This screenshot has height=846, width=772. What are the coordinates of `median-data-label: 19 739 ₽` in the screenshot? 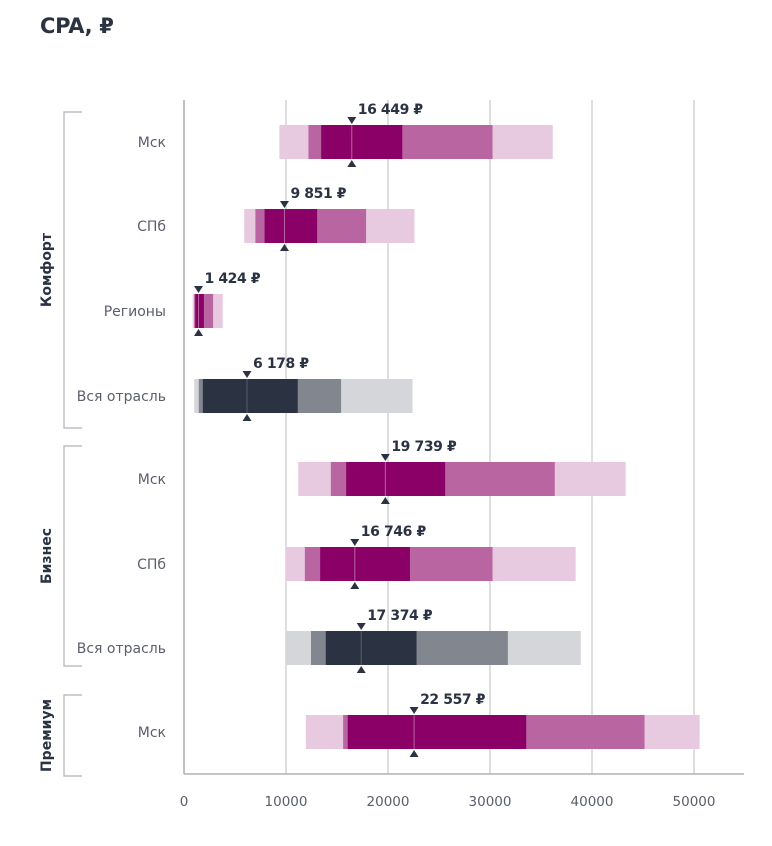 It's located at (424, 447).